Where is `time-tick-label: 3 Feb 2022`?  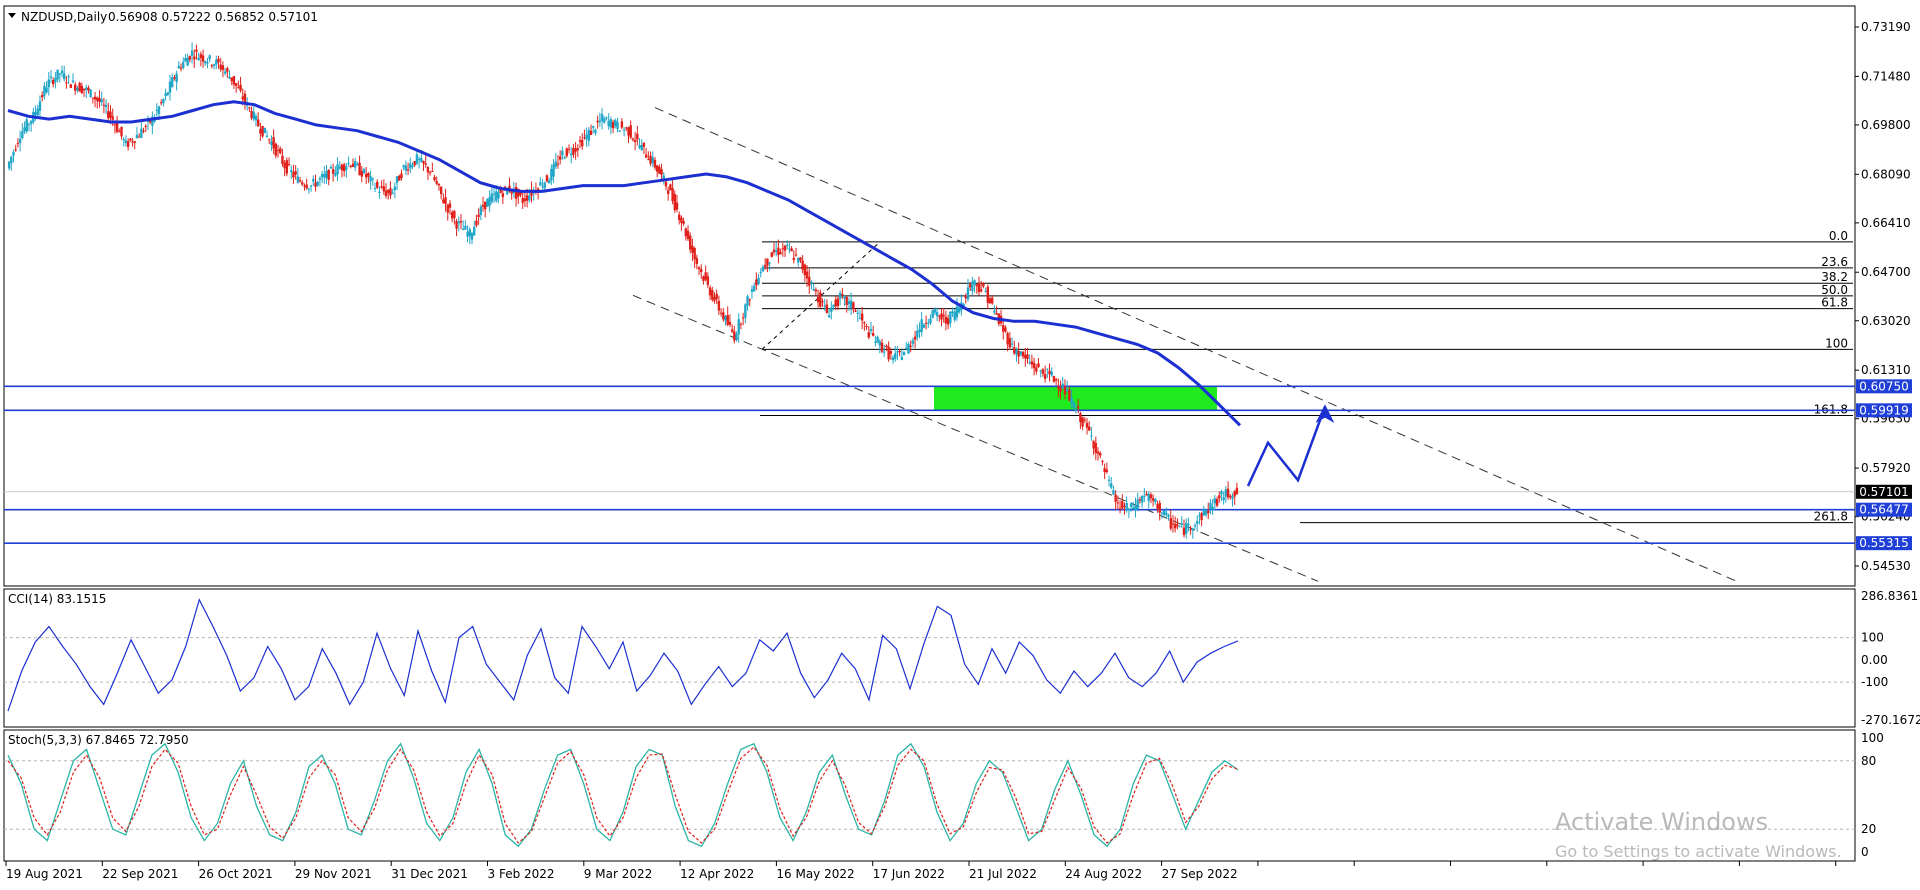 time-tick-label: 3 Feb 2022 is located at coordinates (521, 874).